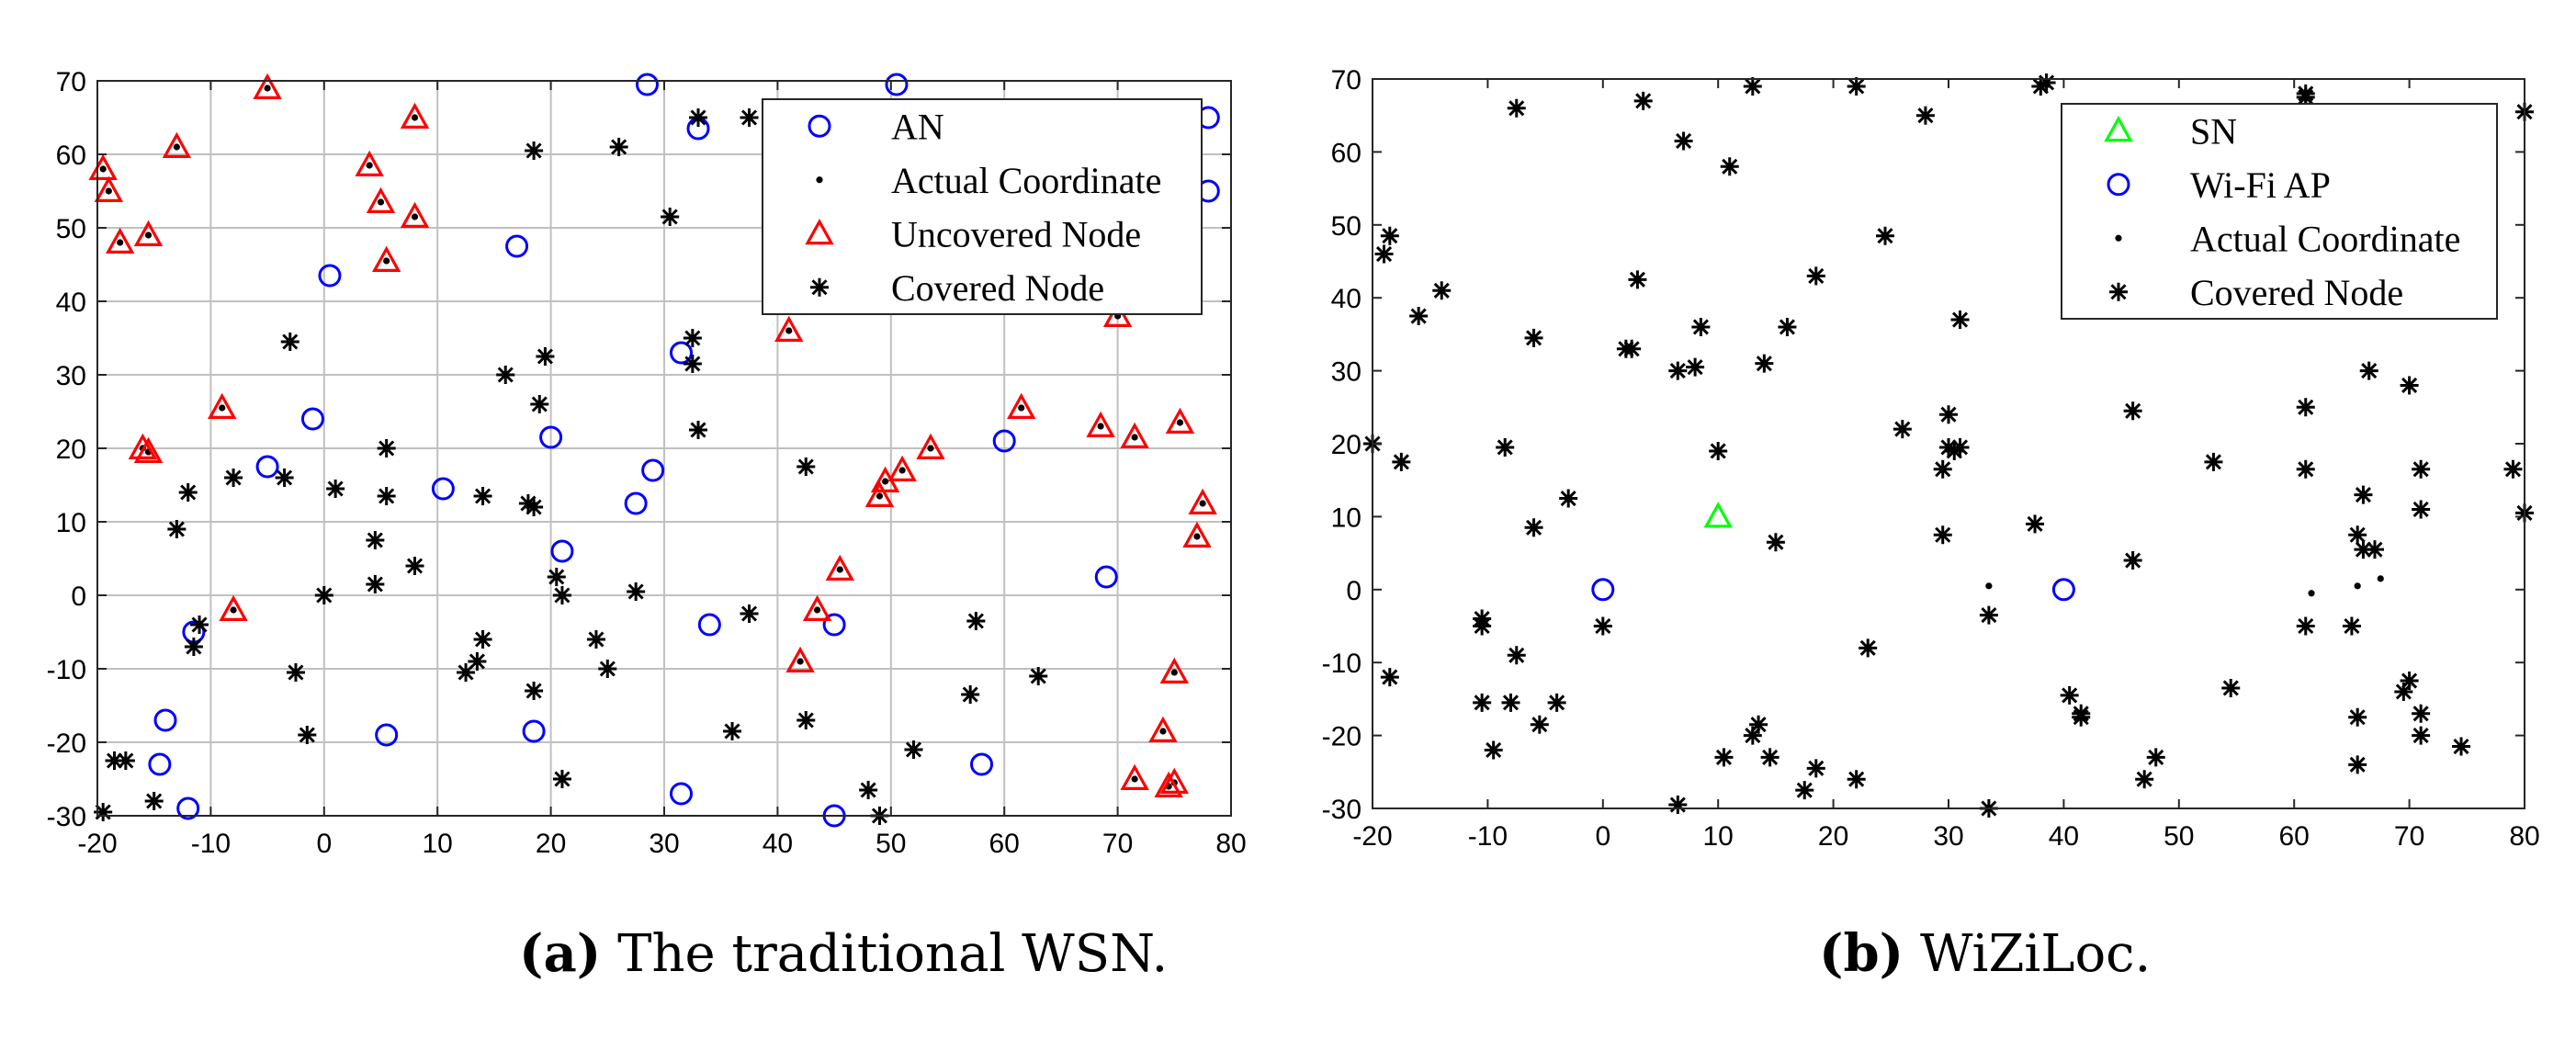 This screenshot has width=2576, height=1039. What do you see at coordinates (66, 743) in the screenshot?
I see `chart-a-ytick-label: -20` at bounding box center [66, 743].